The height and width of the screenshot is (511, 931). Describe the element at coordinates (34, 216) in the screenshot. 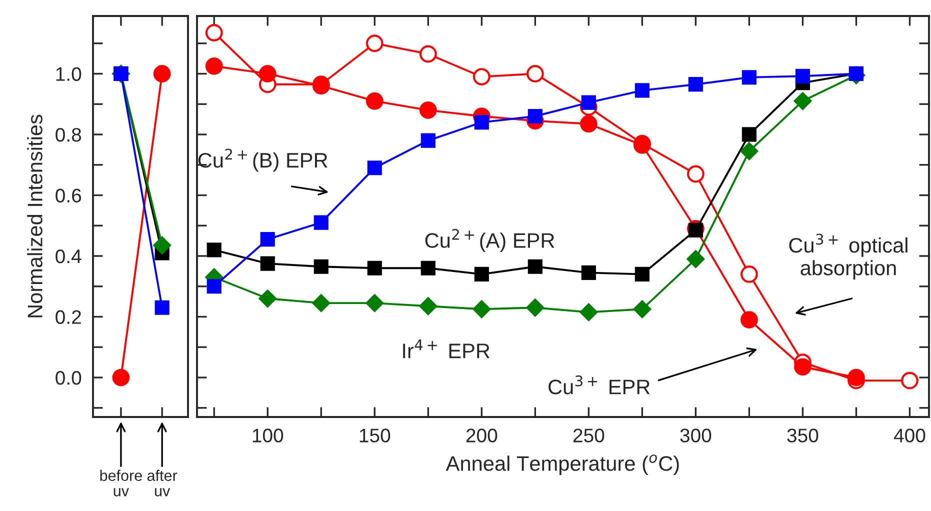

I see `y-axis-title: Normalized Intensities` at that location.